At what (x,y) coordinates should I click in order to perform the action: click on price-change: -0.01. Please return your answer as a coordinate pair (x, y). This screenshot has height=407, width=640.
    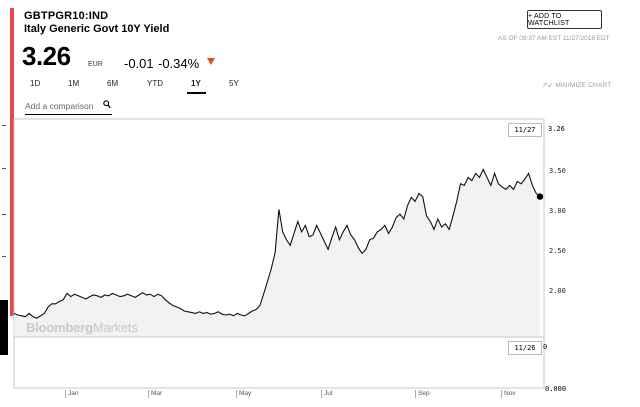
    Looking at the image, I should click on (139, 63).